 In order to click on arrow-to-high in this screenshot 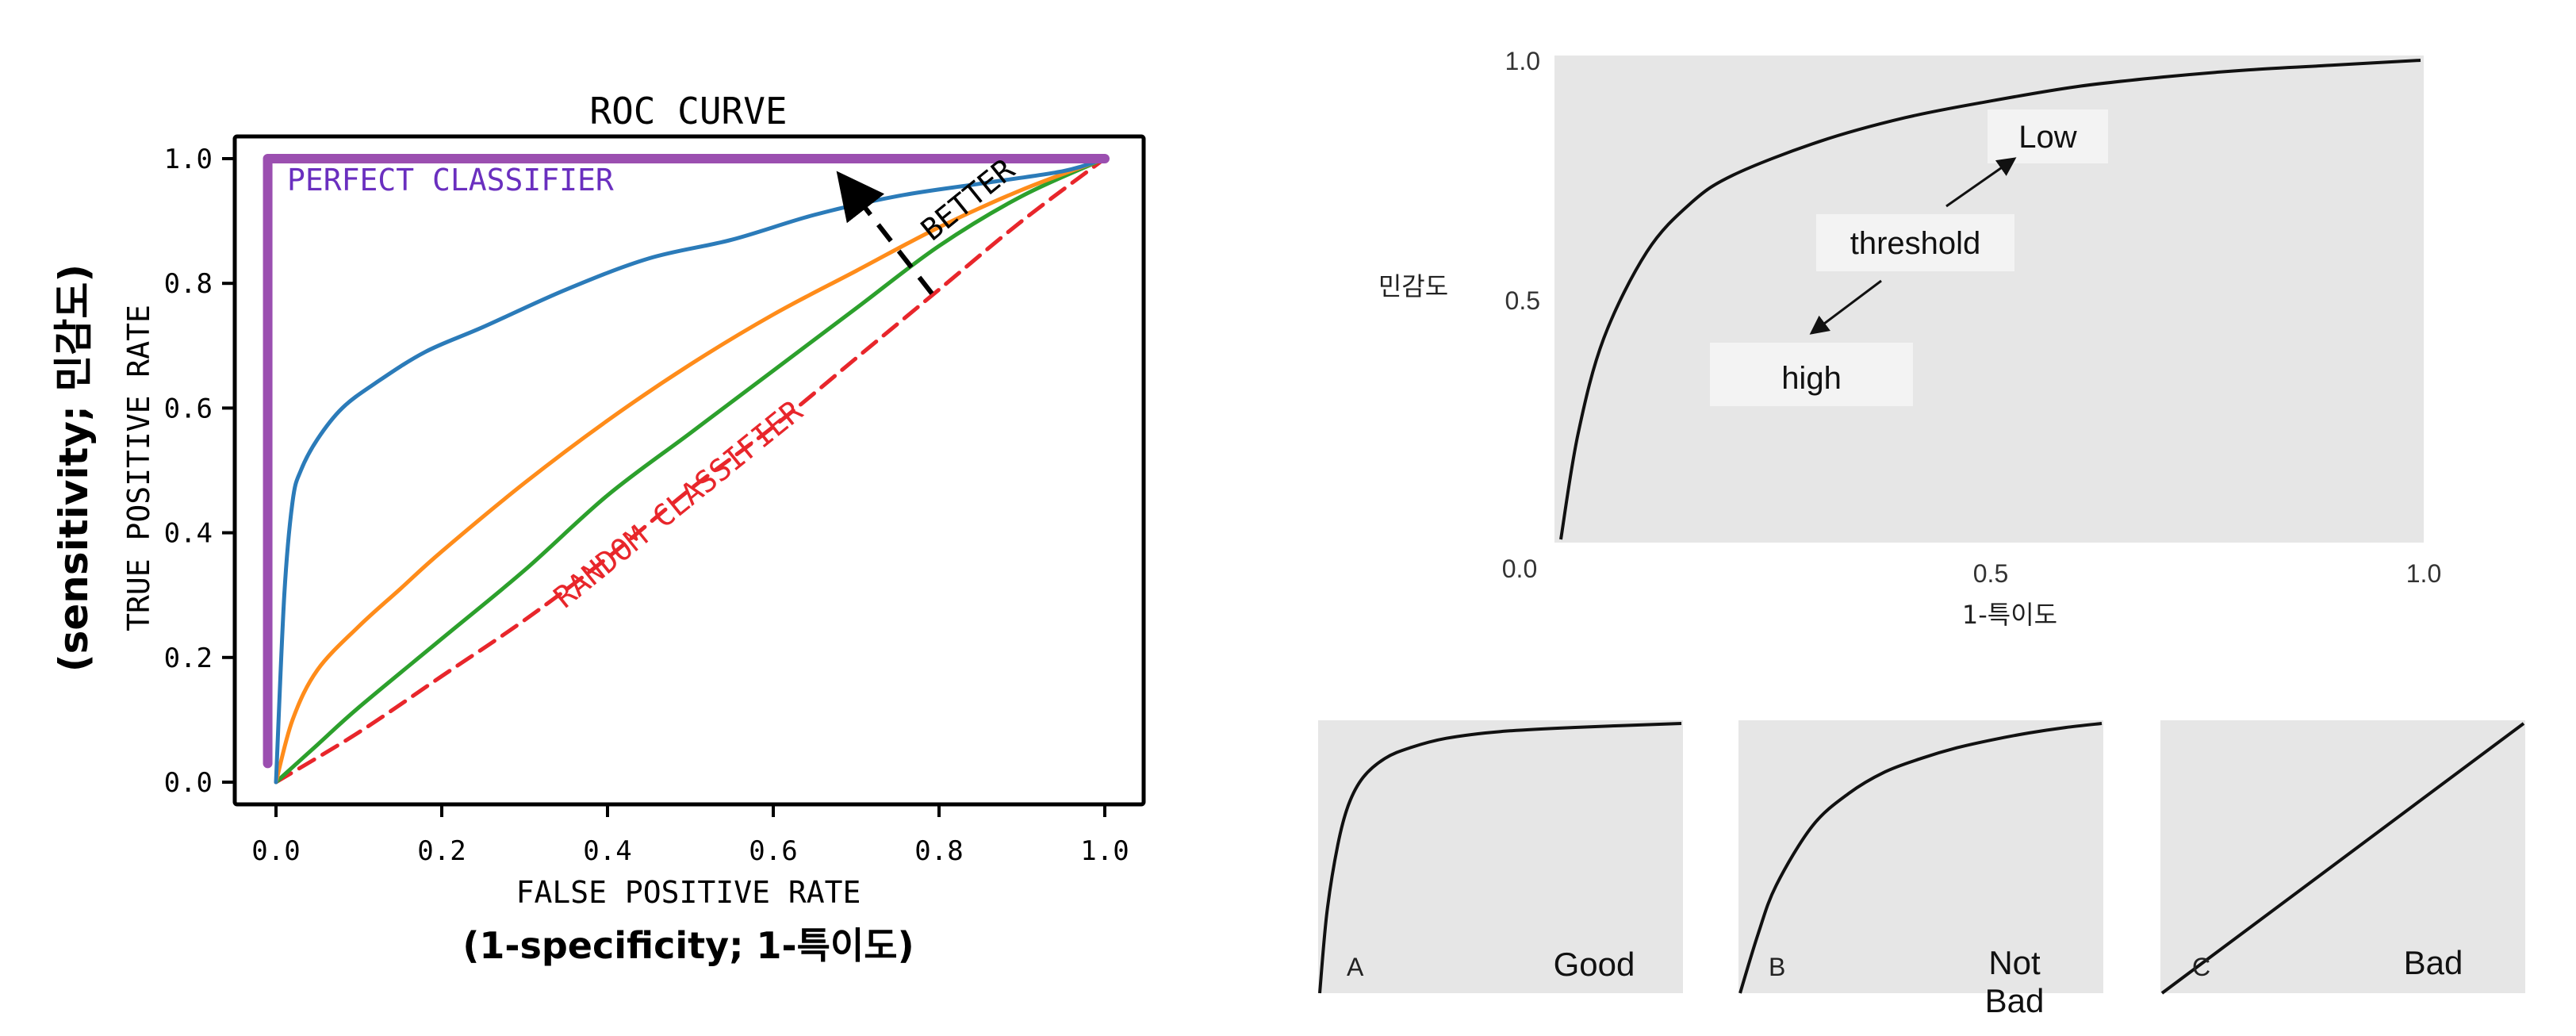, I will do `click(1846, 307)`.